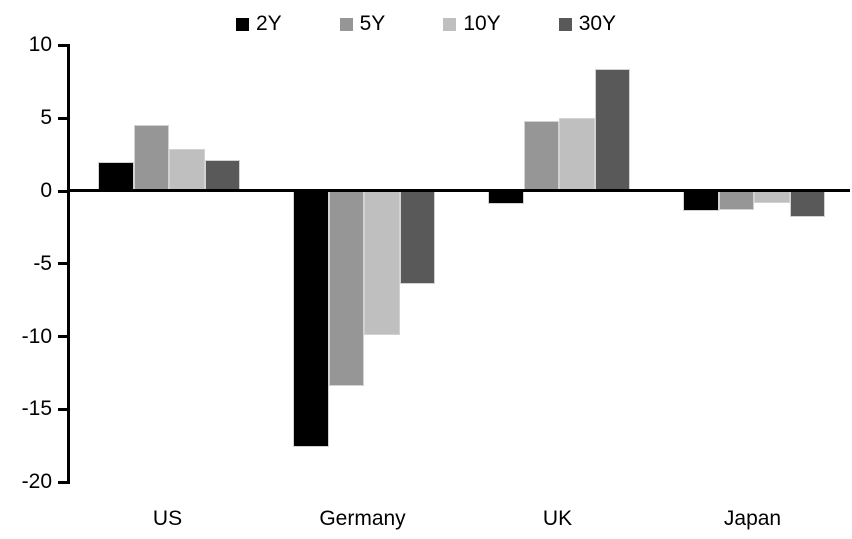 This screenshot has height=539, width=852. Describe the element at coordinates (40, 45) in the screenshot. I see `y-axis-tick-label: 10` at that location.